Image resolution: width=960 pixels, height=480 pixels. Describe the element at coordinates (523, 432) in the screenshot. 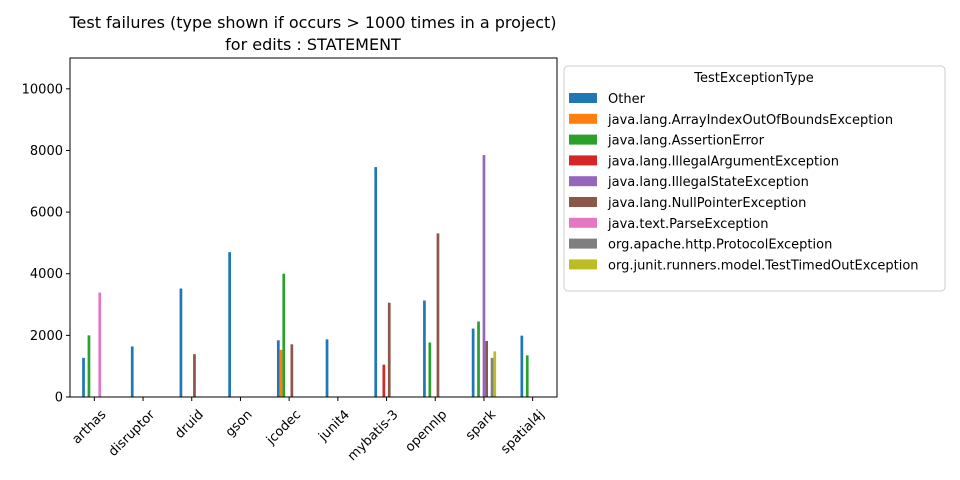

I see `x-tick-label: spatial4j` at that location.